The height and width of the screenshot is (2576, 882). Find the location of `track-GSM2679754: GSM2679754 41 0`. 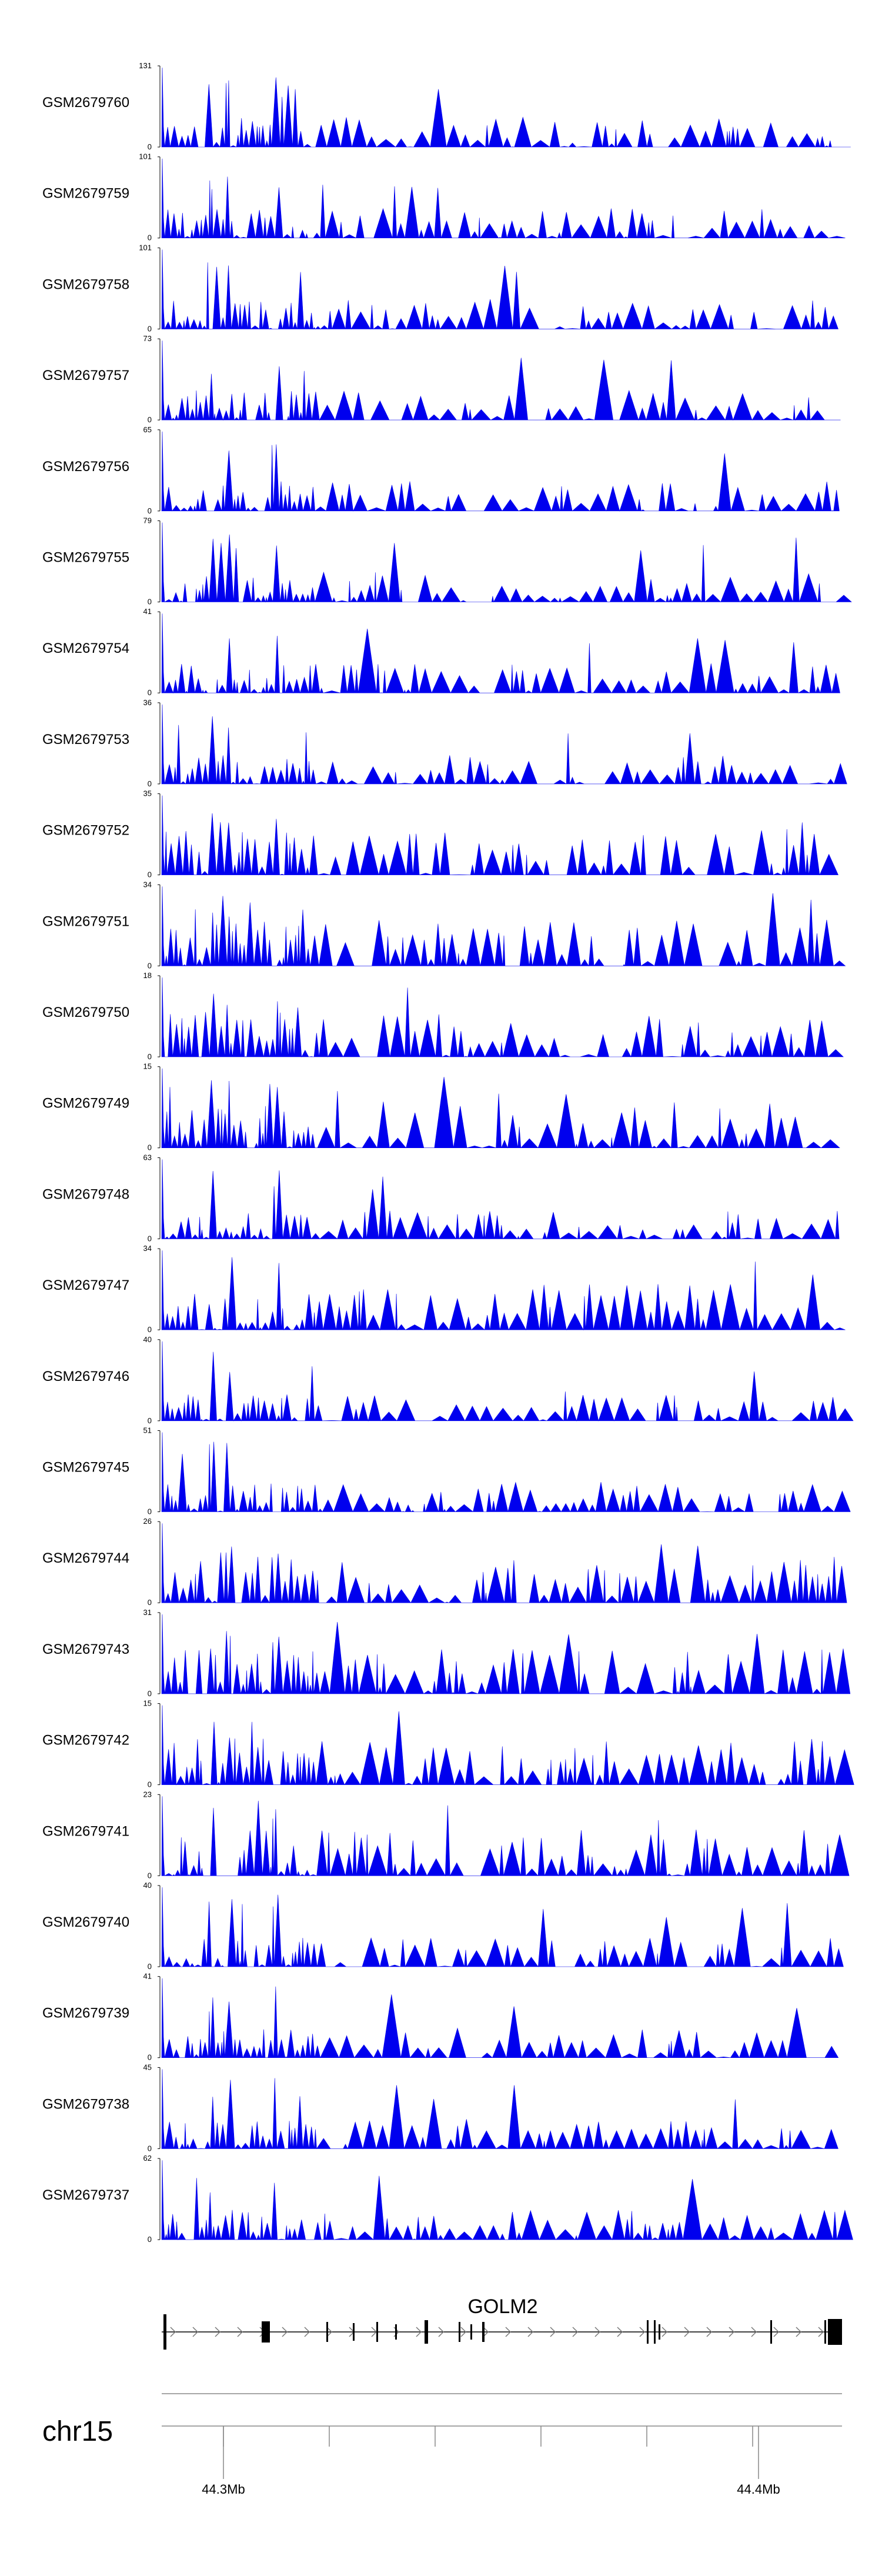

track-GSM2679754: GSM2679754 41 0 is located at coordinates (441, 652).